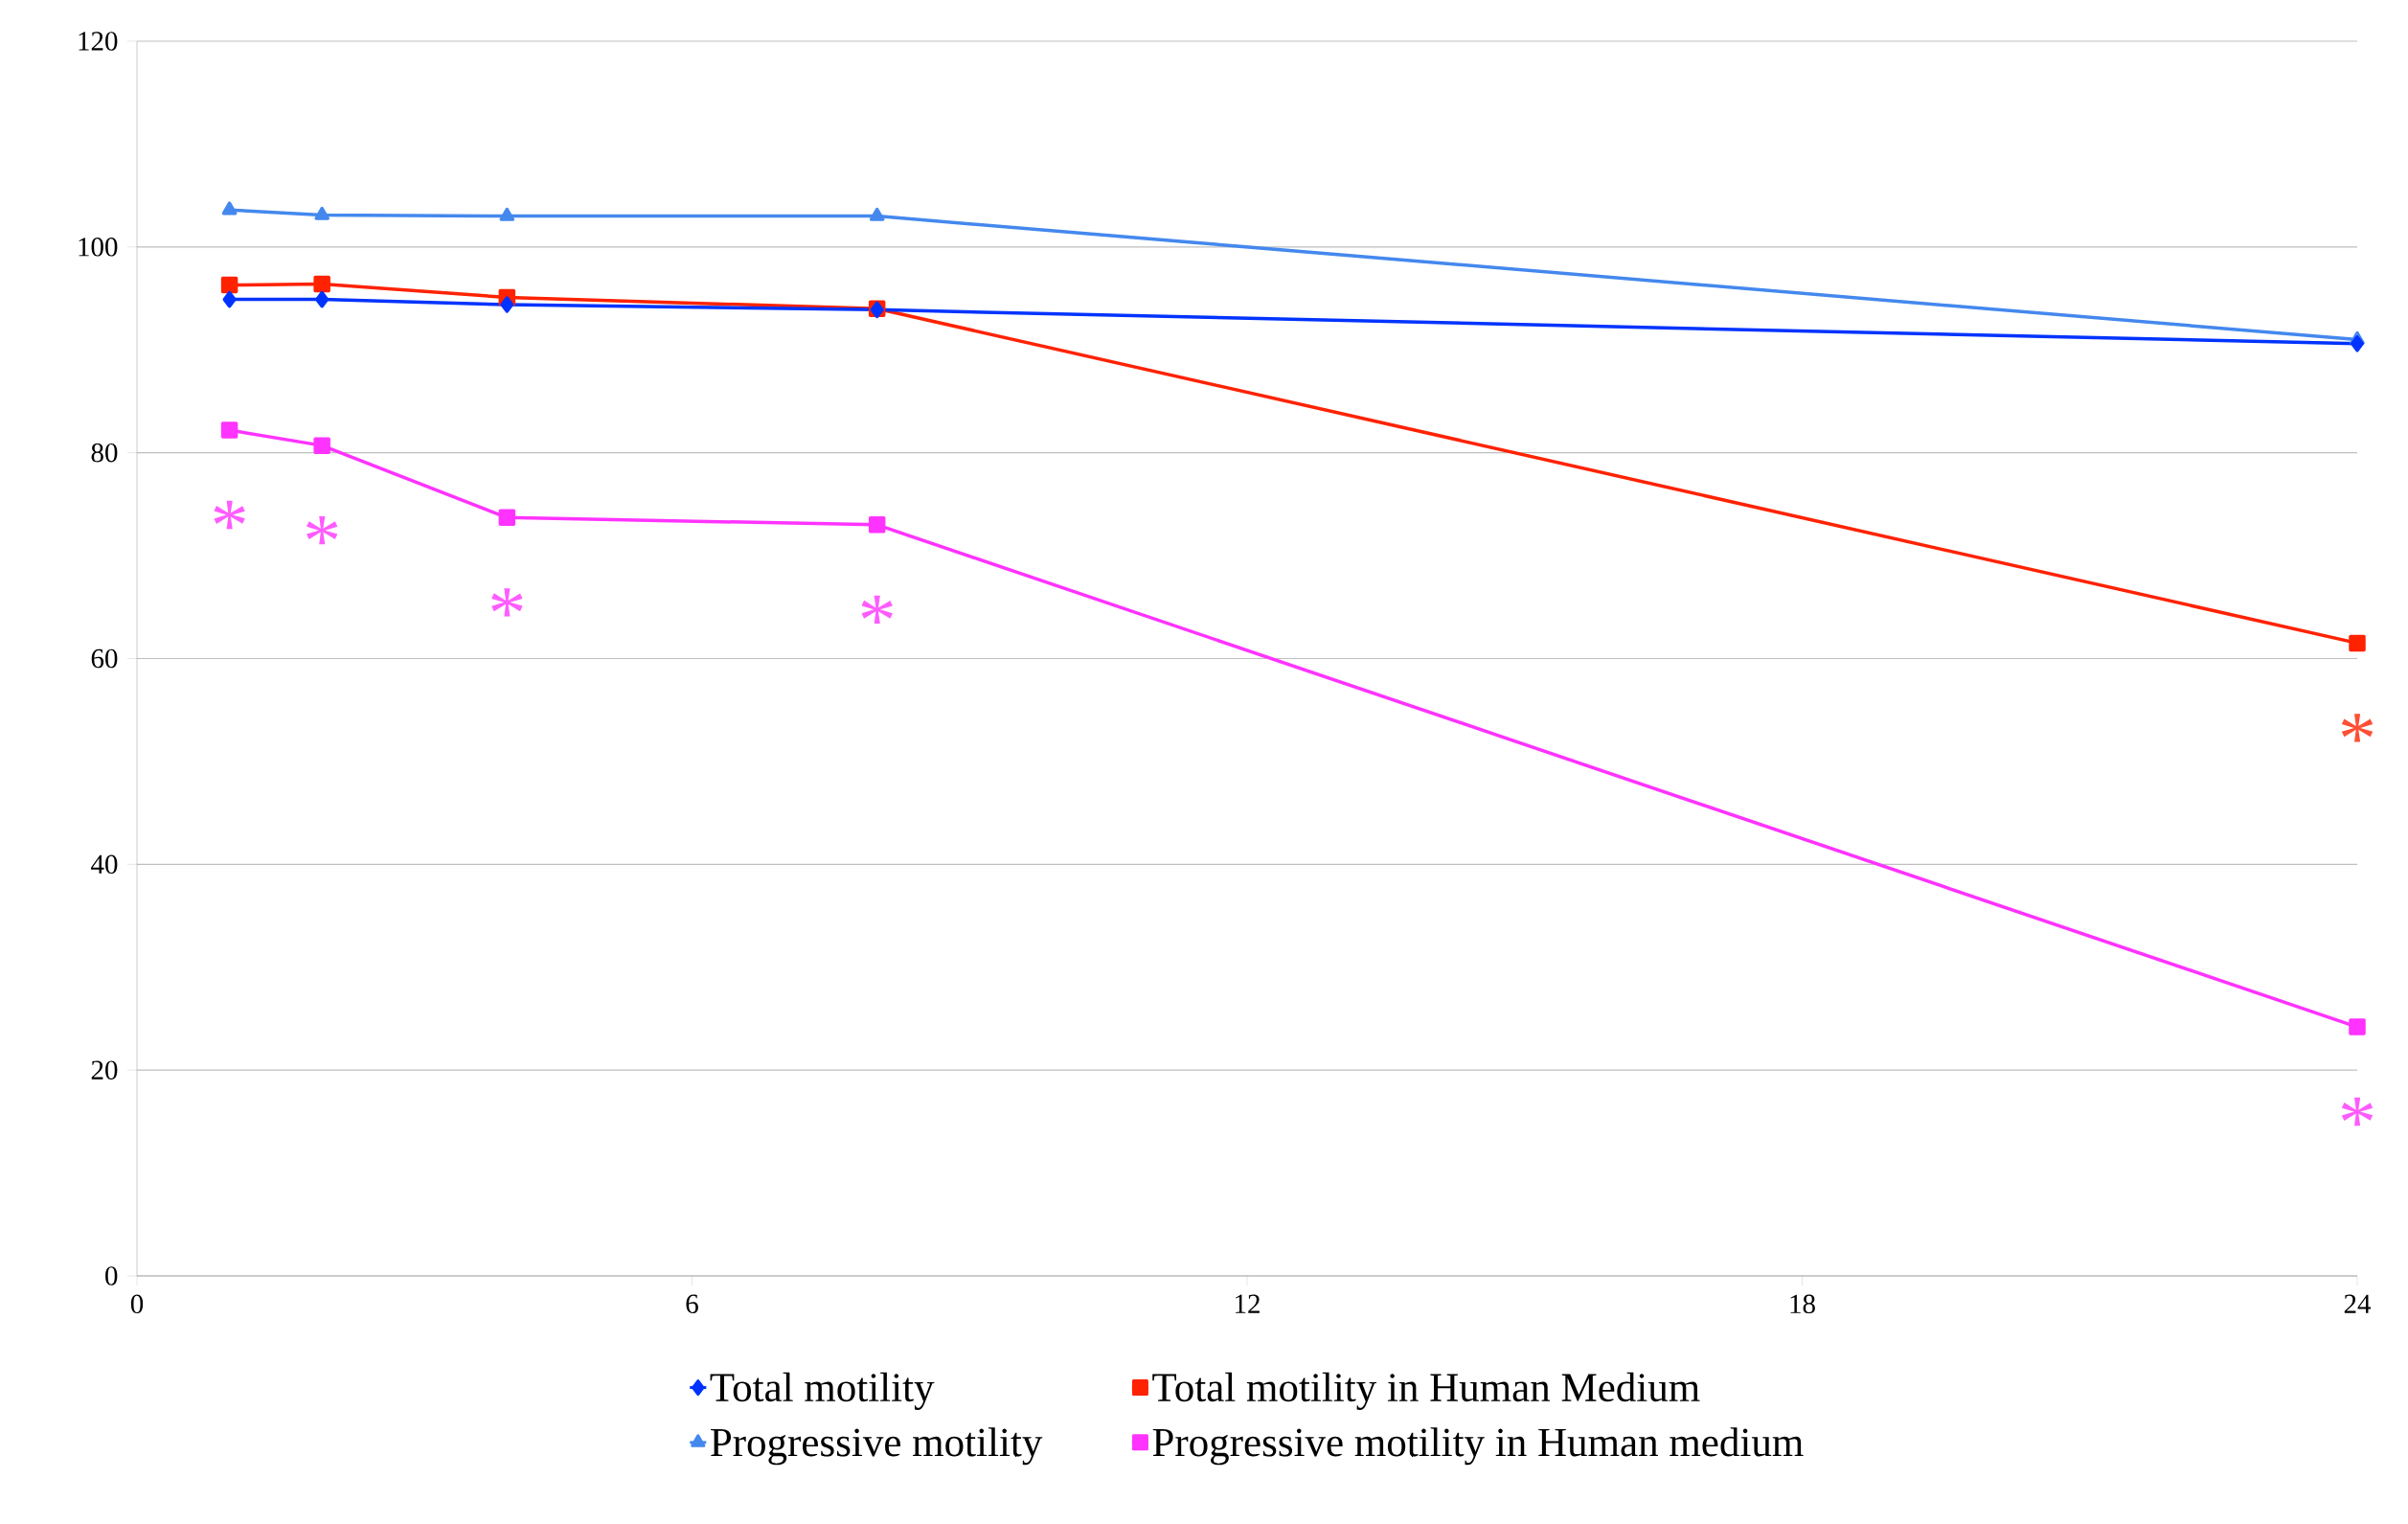 The width and height of the screenshot is (2408, 1524). Describe the element at coordinates (98, 41) in the screenshot. I see `y-tick-label: 120` at that location.